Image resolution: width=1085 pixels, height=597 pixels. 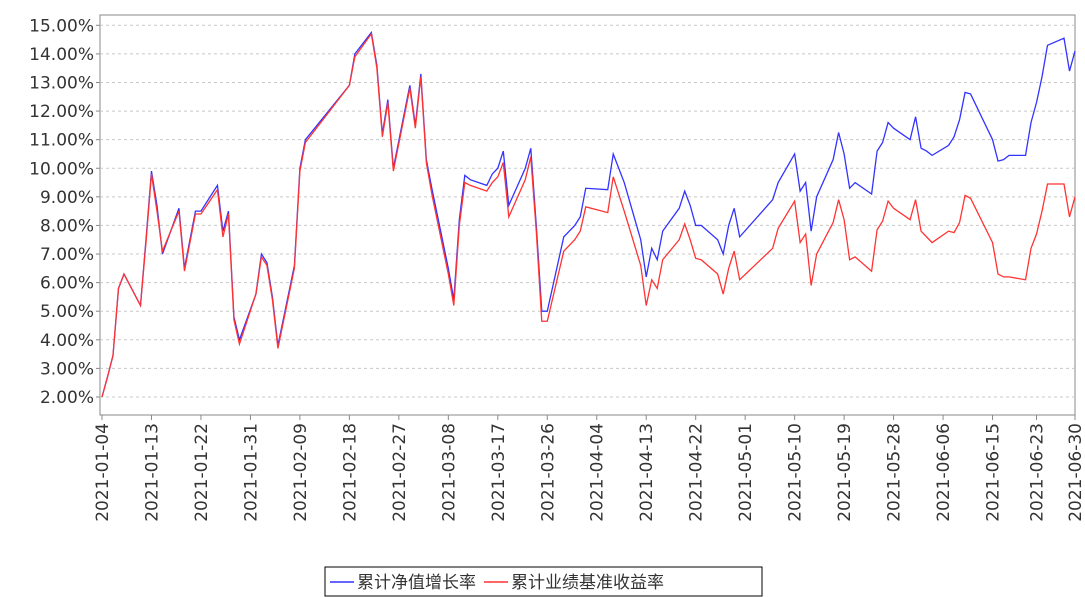 I want to click on y-tick-label: 9.00%, so click(x=67, y=198).